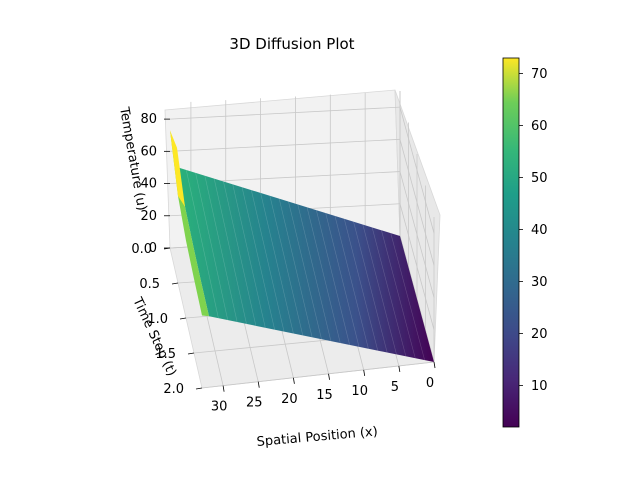 This screenshot has height=480, width=640. I want to click on z-tick-label: 60, so click(148, 151).